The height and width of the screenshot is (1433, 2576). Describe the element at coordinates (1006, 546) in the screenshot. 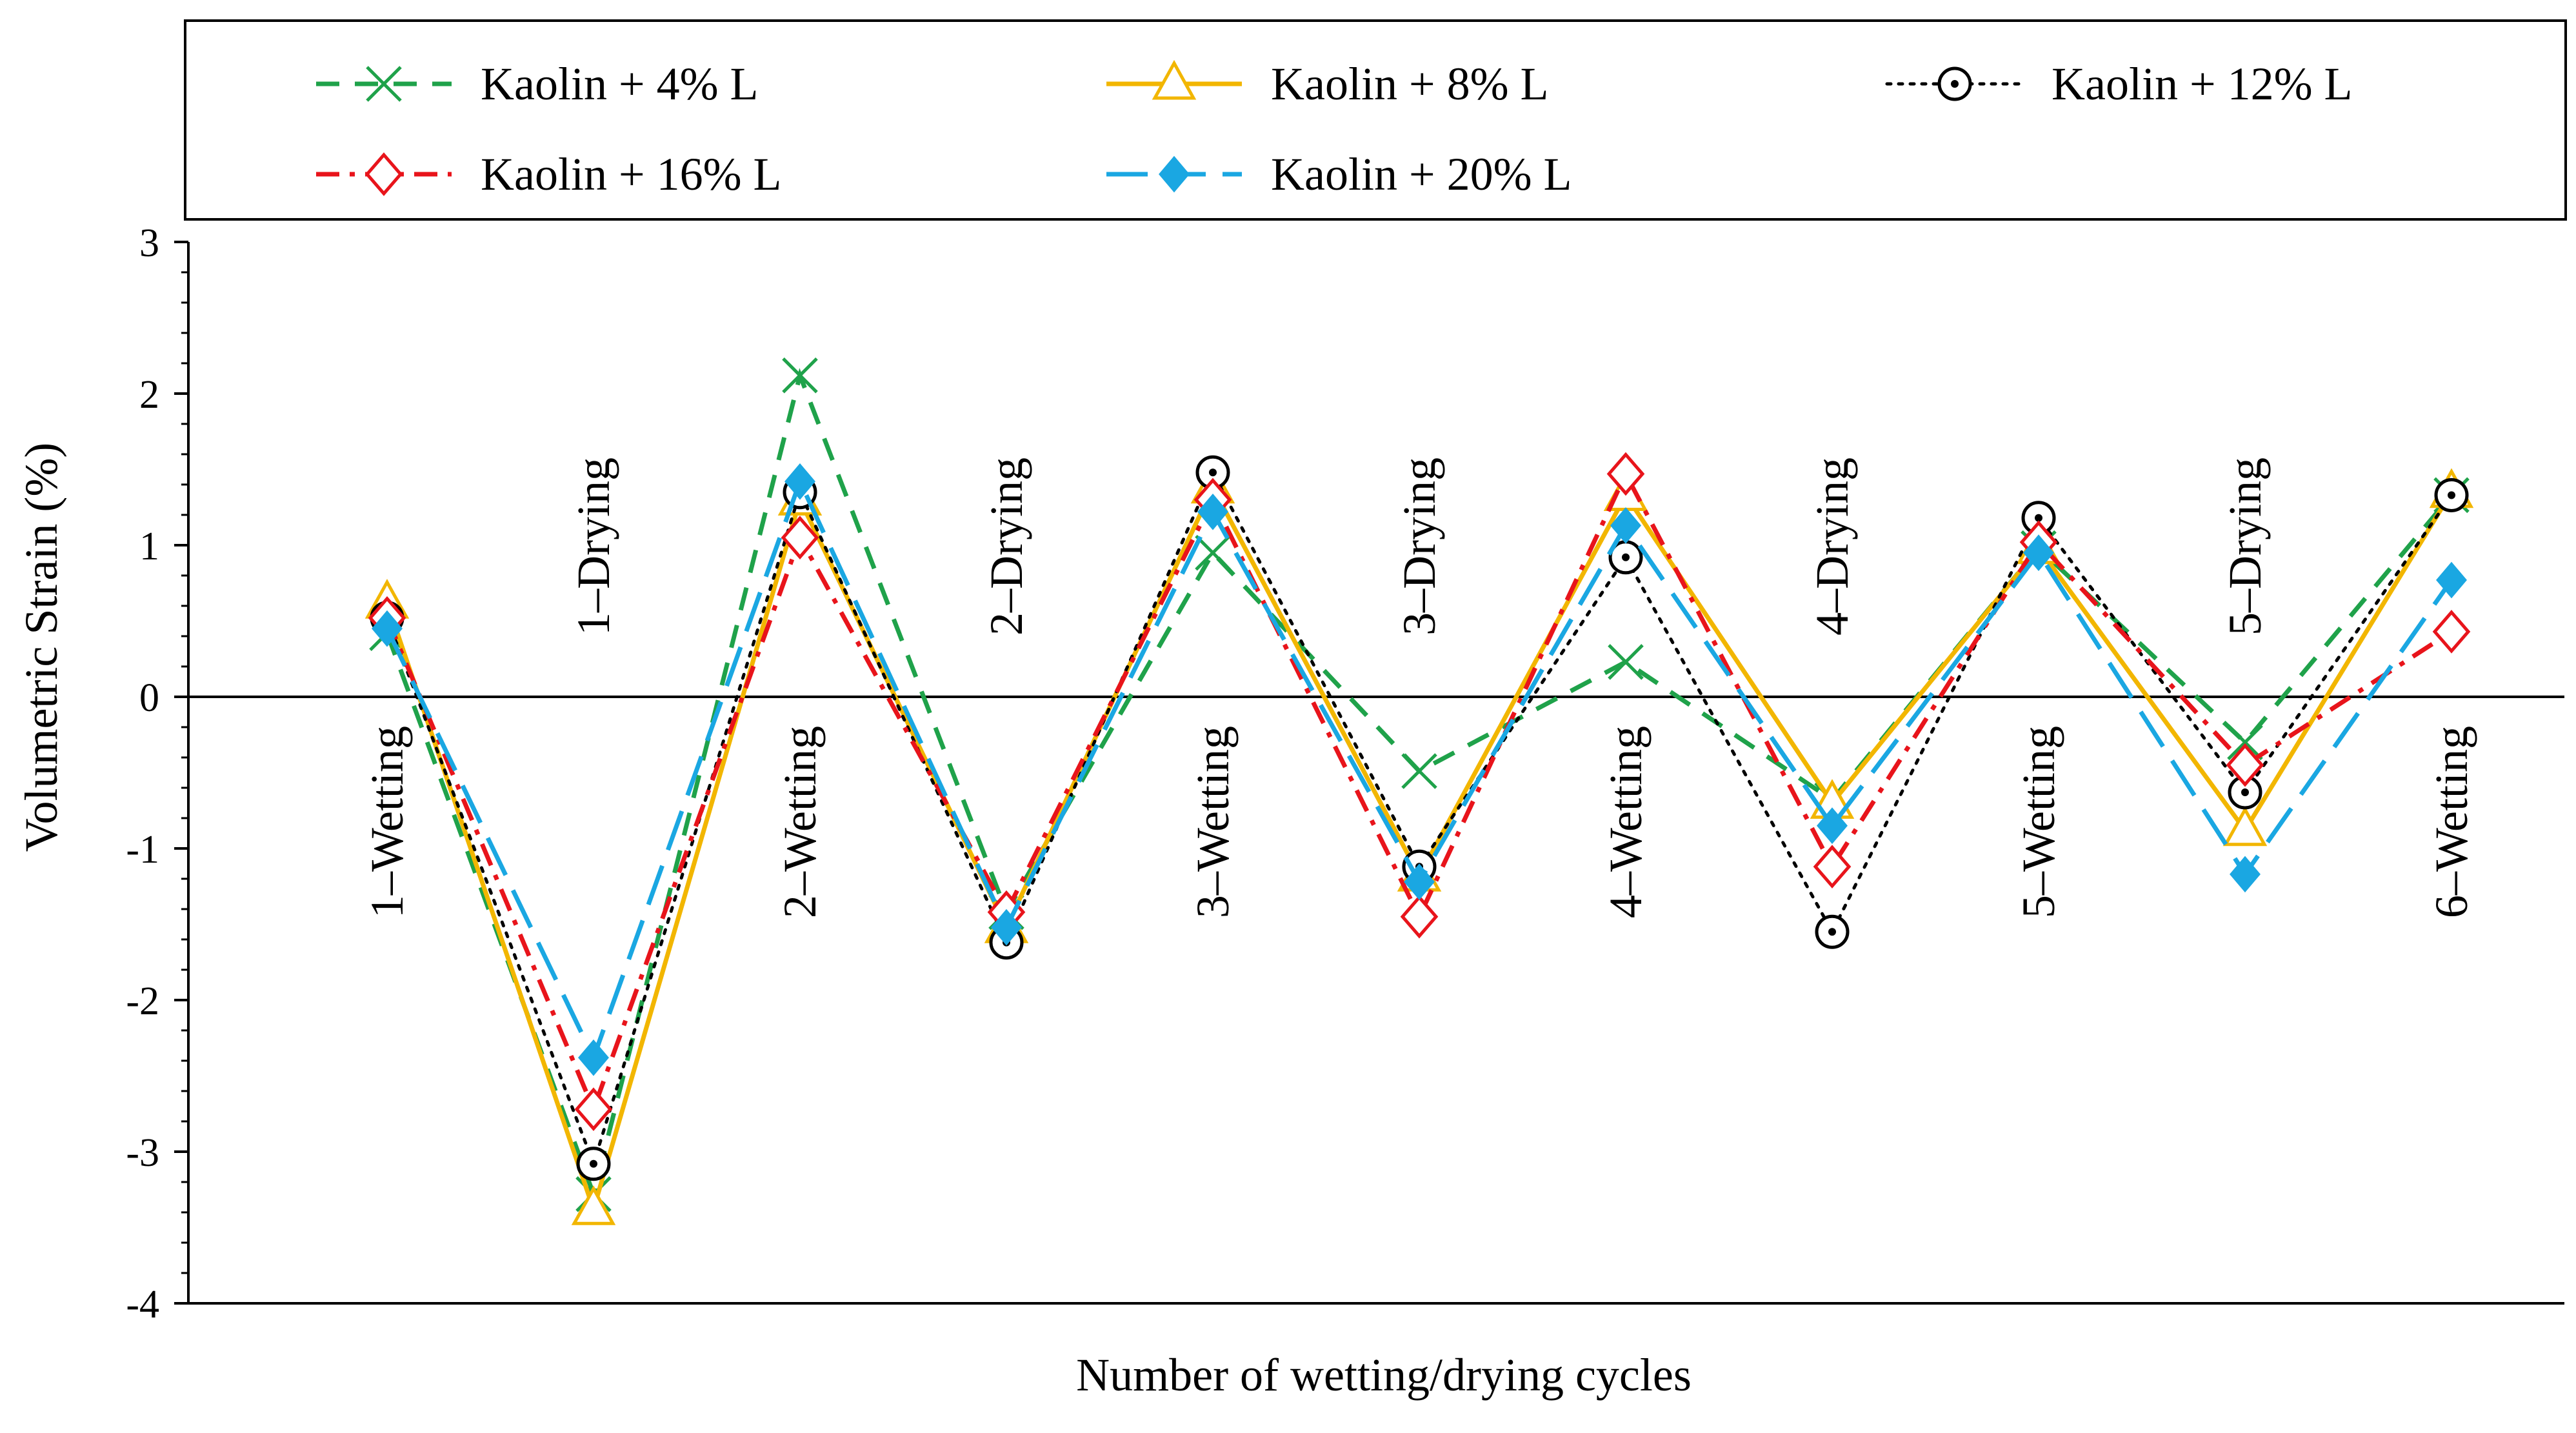

I see `x-category-label: 2–Drying` at that location.